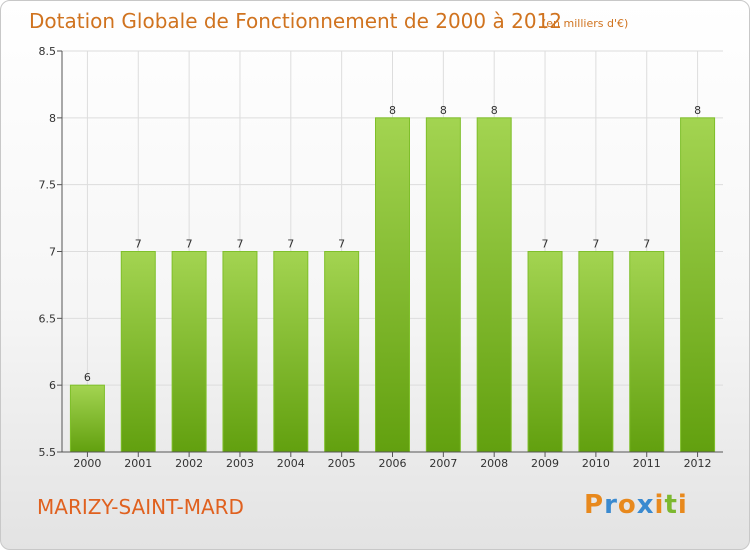  I want to click on x-tick-label: 2009, so click(545, 463).